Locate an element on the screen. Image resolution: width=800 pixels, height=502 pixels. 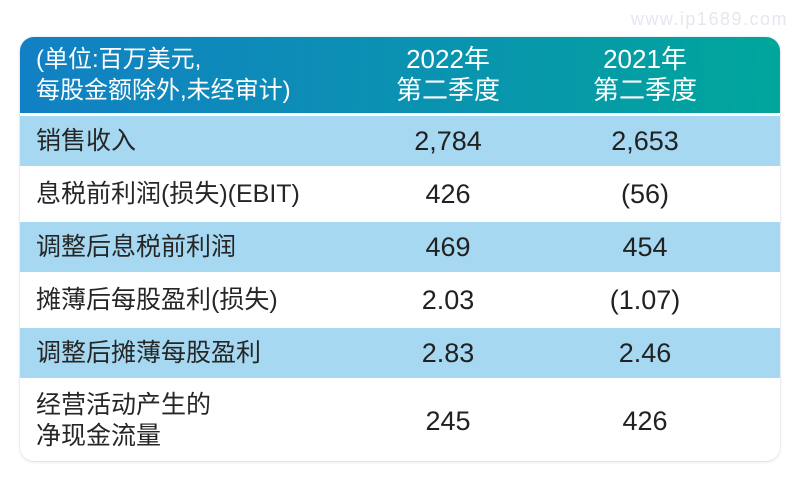
value-2021: (56) is located at coordinates (644, 193).